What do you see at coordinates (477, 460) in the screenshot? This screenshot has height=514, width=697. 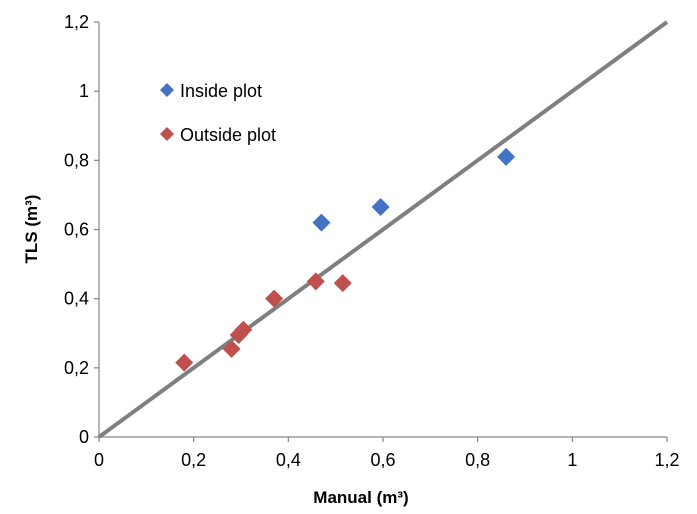 I see `x-tick-label: 0,8` at bounding box center [477, 460].